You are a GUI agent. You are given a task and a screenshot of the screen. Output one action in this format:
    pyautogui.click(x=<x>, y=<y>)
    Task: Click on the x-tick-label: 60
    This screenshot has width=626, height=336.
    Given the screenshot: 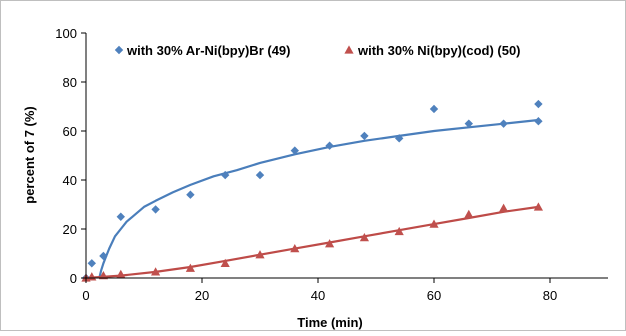 What is the action you would take?
    pyautogui.click(x=434, y=295)
    